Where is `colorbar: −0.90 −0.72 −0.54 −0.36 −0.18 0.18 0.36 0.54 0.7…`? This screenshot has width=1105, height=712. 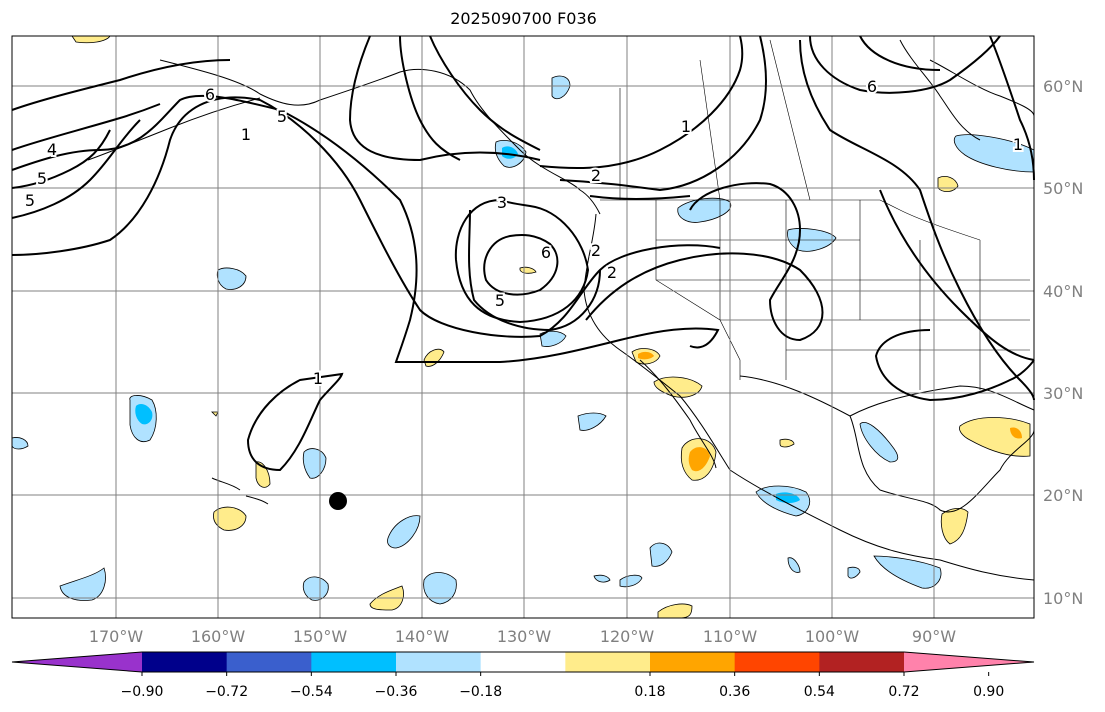 colorbar: −0.90 −0.72 −0.54 −0.36 −0.18 0.18 0.36 0.54 0.7… is located at coordinates (523, 675).